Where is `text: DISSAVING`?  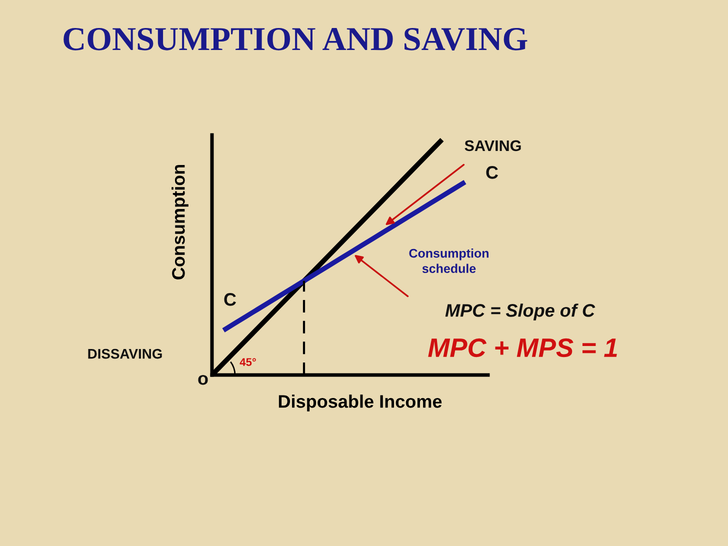 text: DISSAVING is located at coordinates (125, 353).